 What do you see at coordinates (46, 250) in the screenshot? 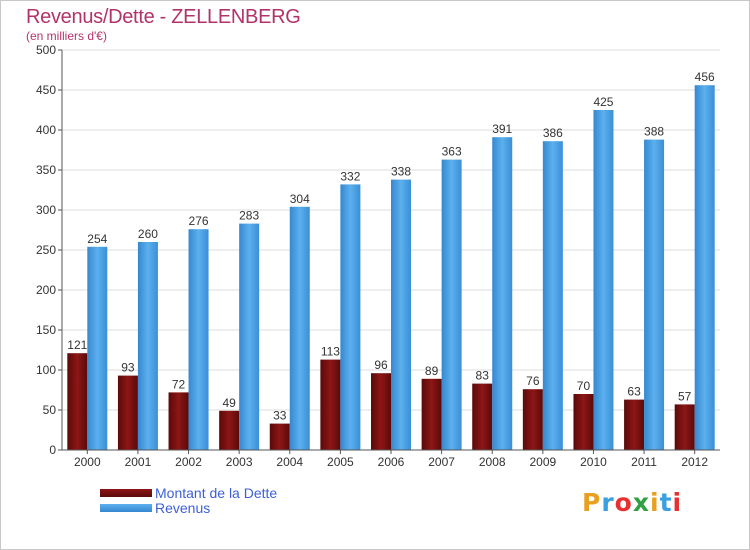
I see `y-tick-label: 250` at bounding box center [46, 250].